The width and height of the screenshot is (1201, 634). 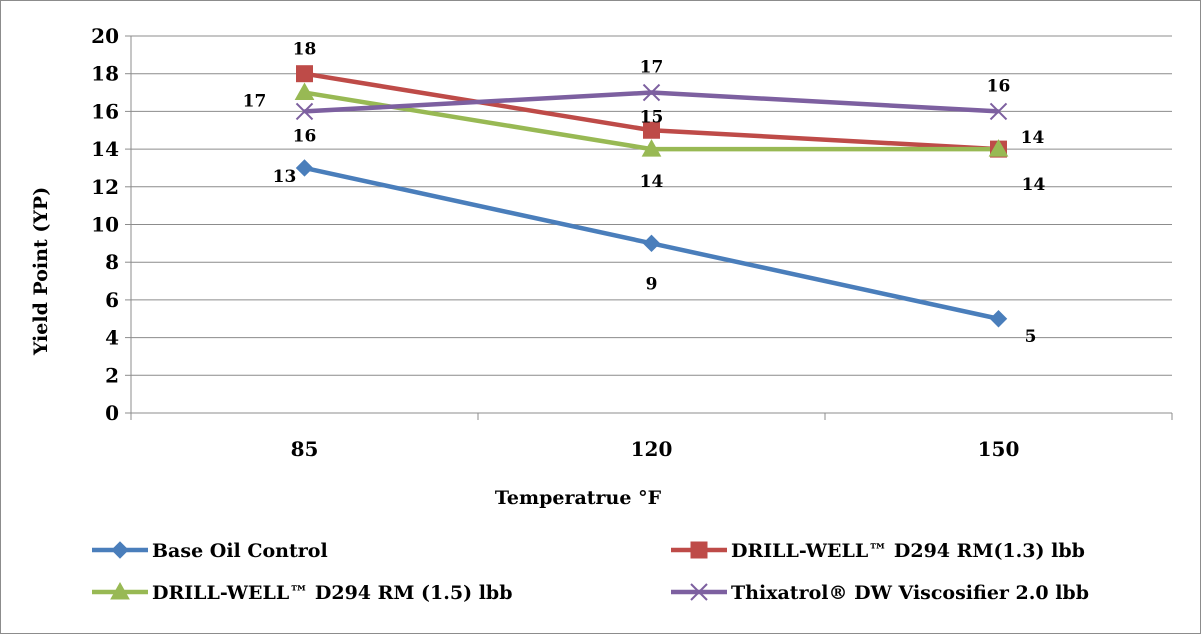 What do you see at coordinates (652, 117) in the screenshot?
I see `data-label: 15` at bounding box center [652, 117].